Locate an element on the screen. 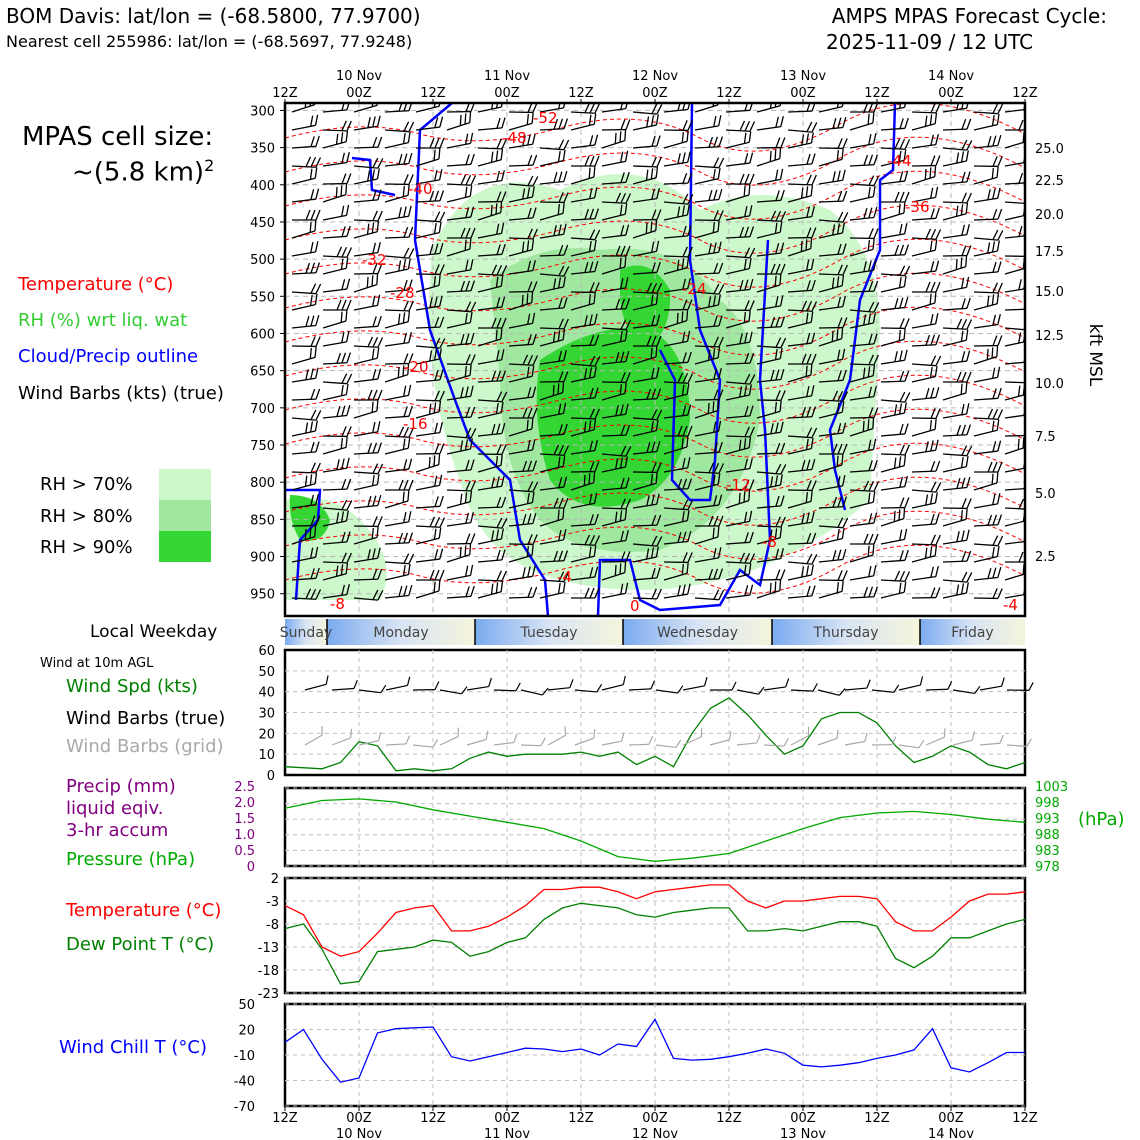  top-date-label: 13 Nov is located at coordinates (803, 76).